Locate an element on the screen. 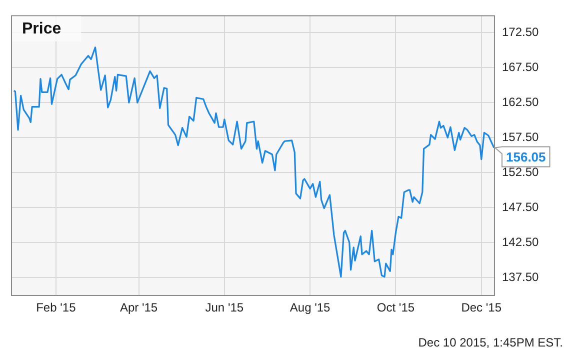  x-tick-label: Feb '15 is located at coordinates (56, 307).